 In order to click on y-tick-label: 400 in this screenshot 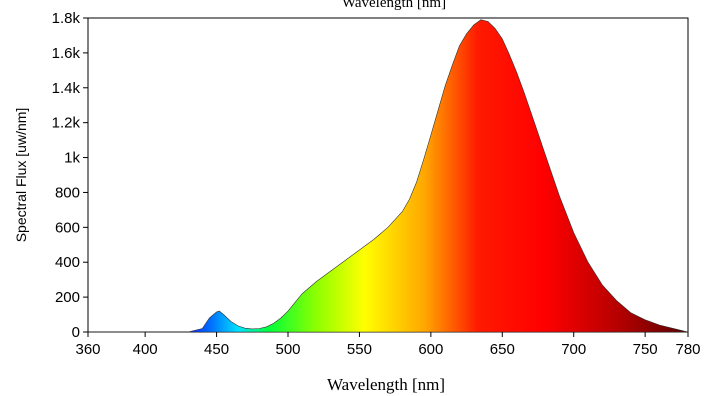, I will do `click(67, 262)`.